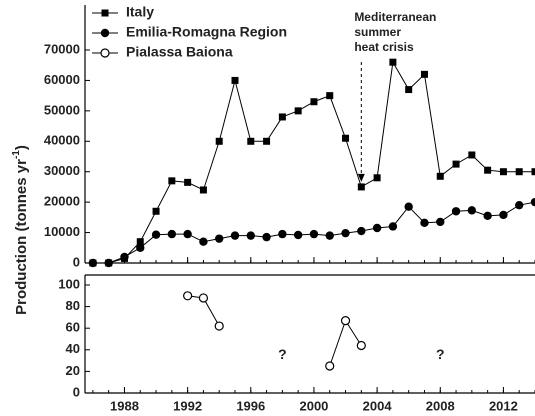 The width and height of the screenshot is (535, 416). Describe the element at coordinates (21, 147) in the screenshot. I see `y-label-end: )` at that location.